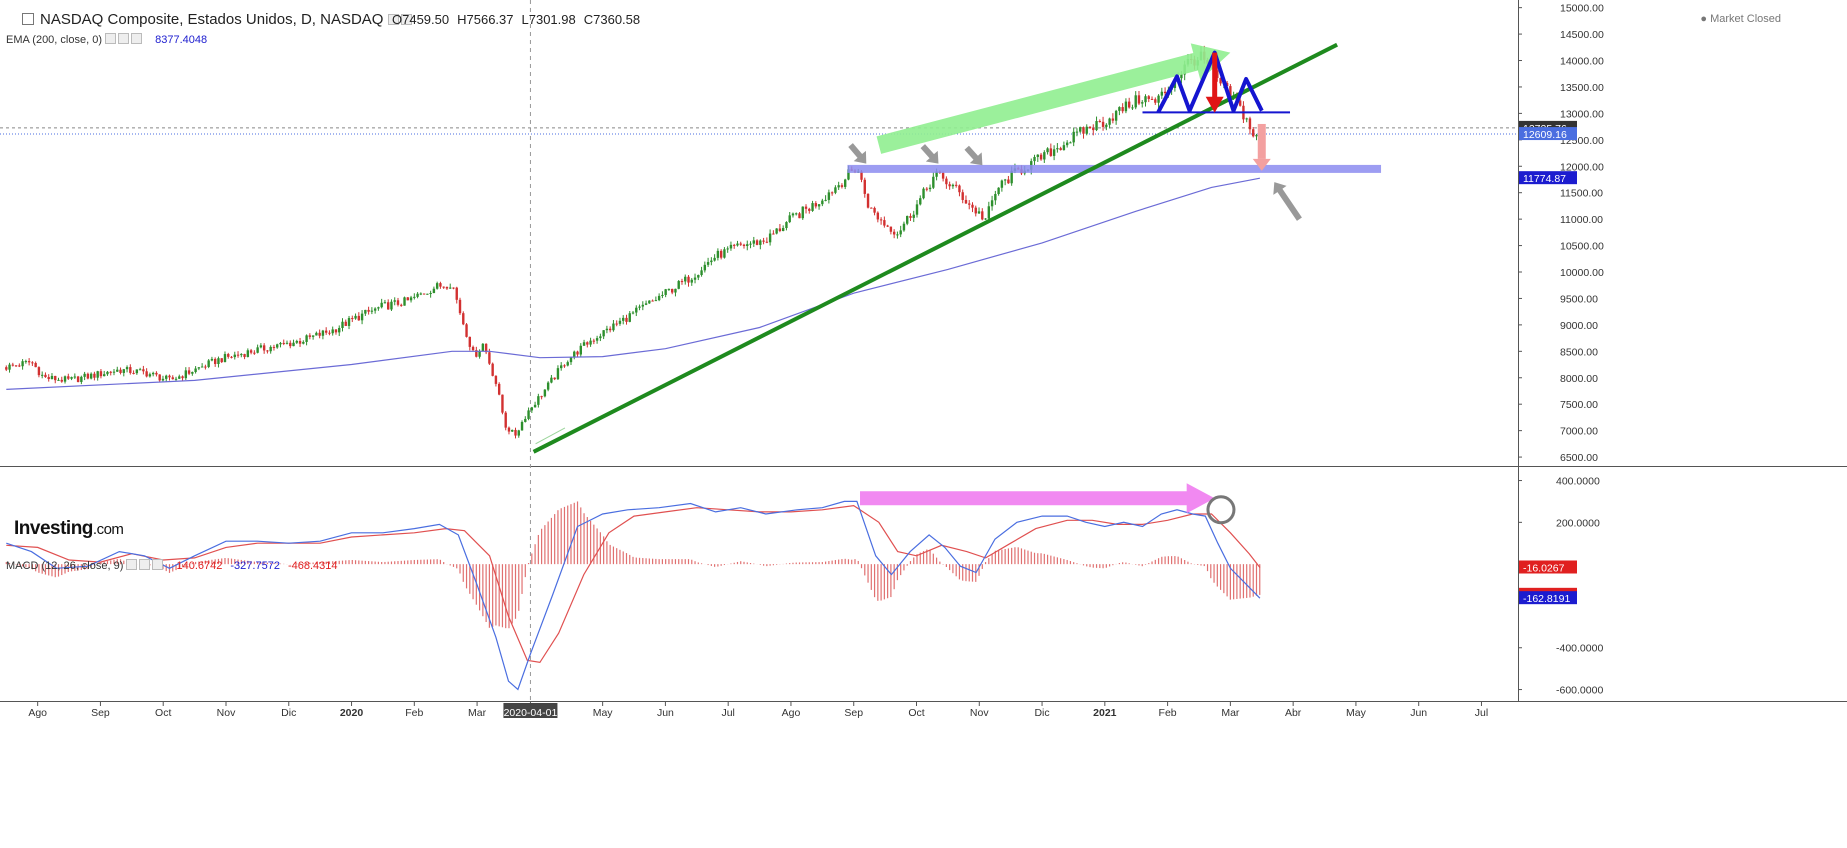 The image size is (1847, 848). I want to click on macd-buttons, so click(145, 566).